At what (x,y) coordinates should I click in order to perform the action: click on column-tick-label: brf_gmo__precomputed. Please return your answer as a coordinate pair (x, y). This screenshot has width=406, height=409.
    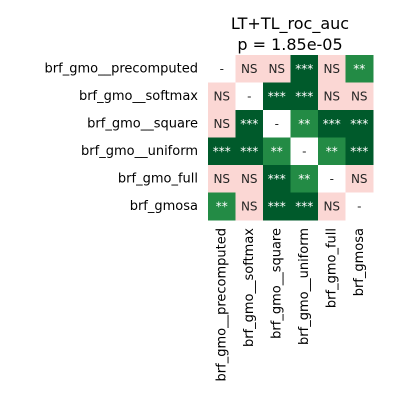
    Looking at the image, I should click on (221, 304).